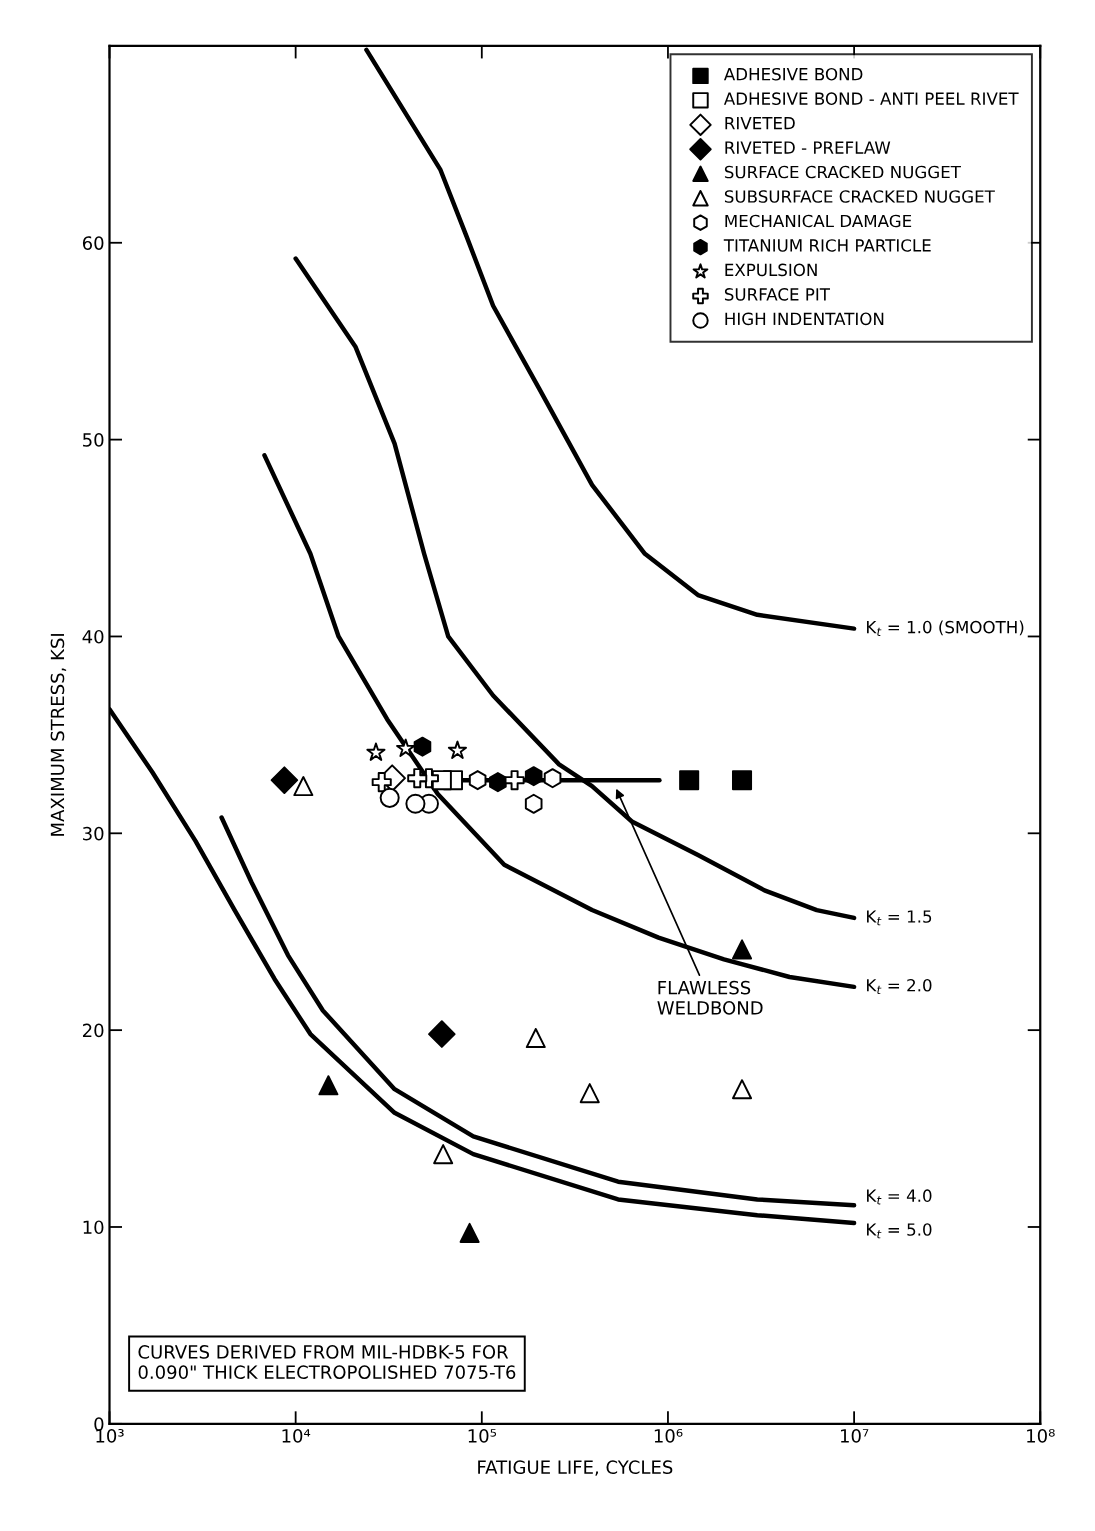 This screenshot has width=1095, height=1531. I want to click on x-tick-label: 10⁶, so click(668, 1436).